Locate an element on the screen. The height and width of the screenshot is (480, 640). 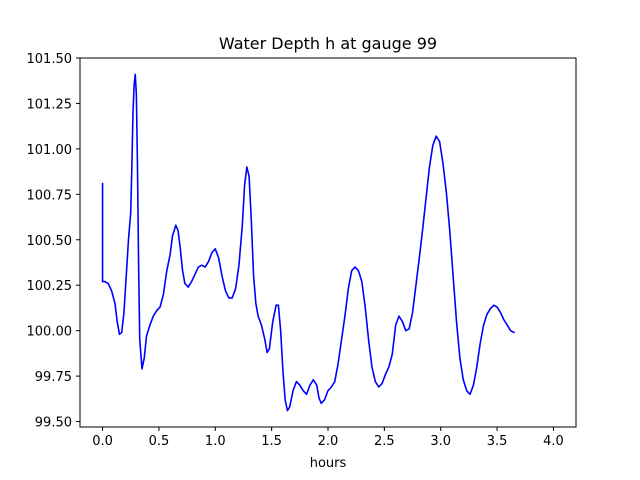
x-axis-ticks: 0.0 0.5 1.0 1.5 2.0 2.5 3.0 3.5 4.0 is located at coordinates (328, 438).